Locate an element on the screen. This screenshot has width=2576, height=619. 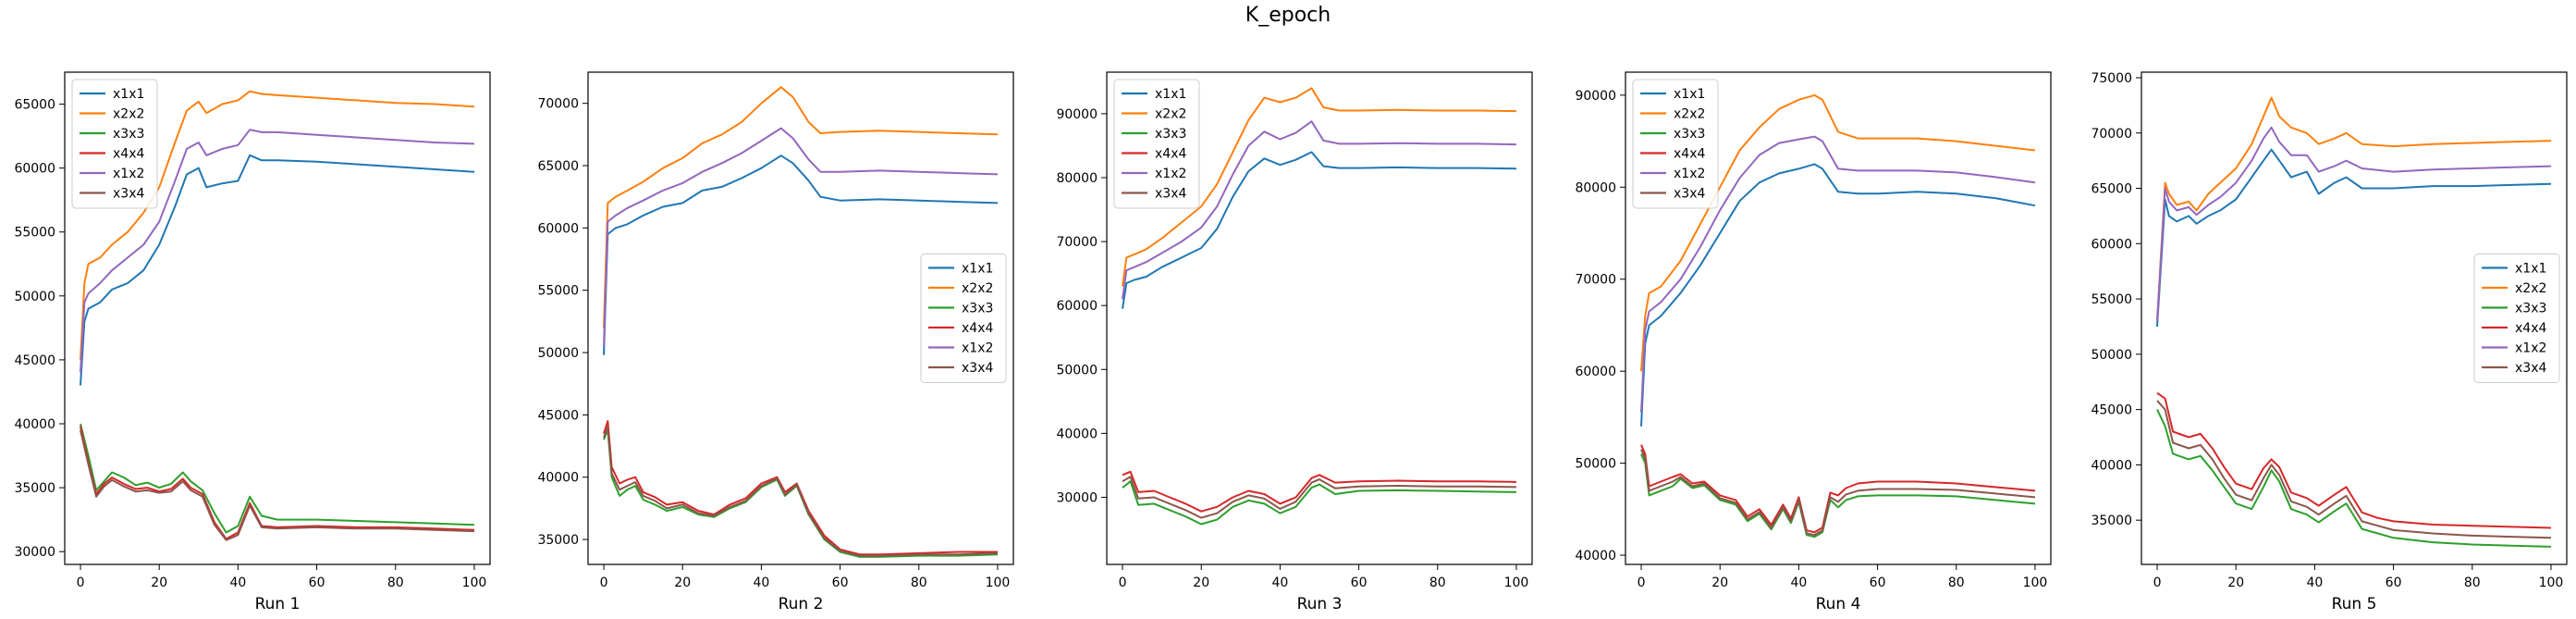
y-tick-label: 90000 is located at coordinates (1077, 114).